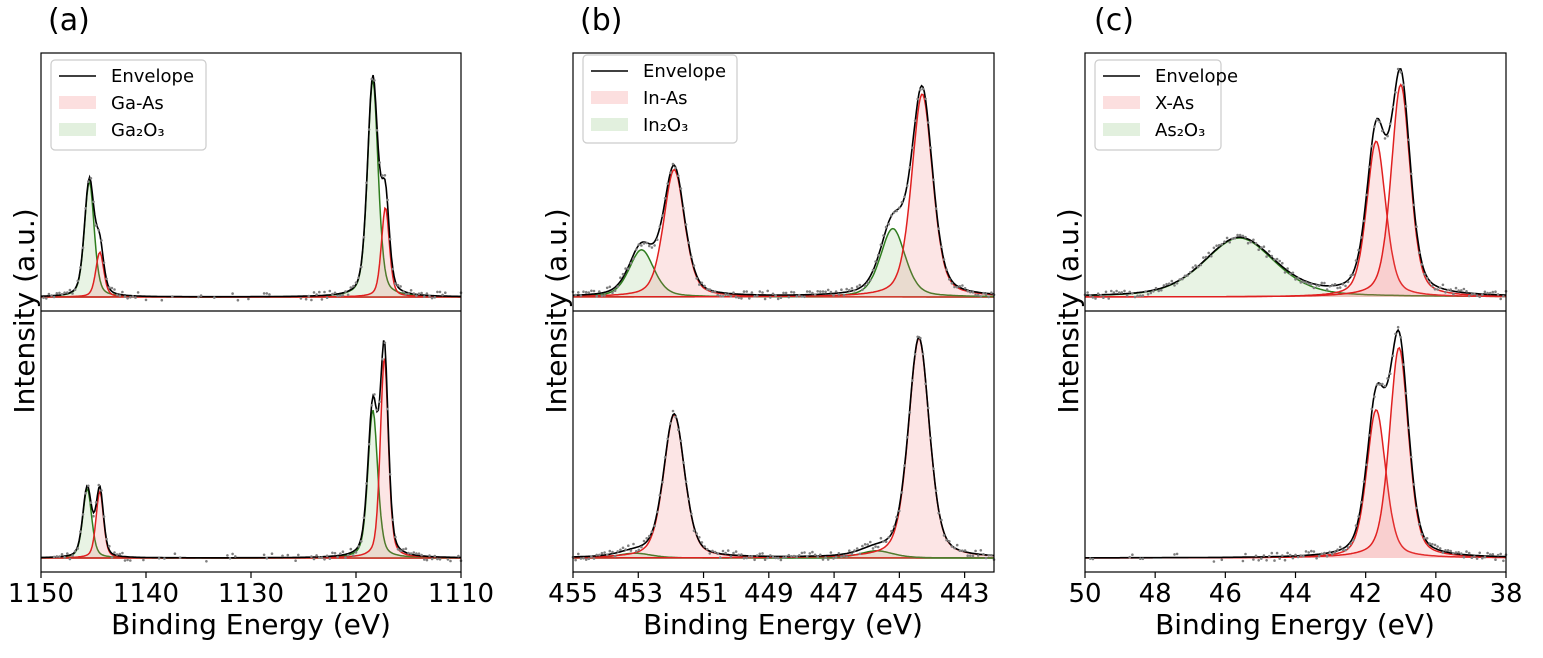  I want to click on envelope-line, so click(1295, 182).